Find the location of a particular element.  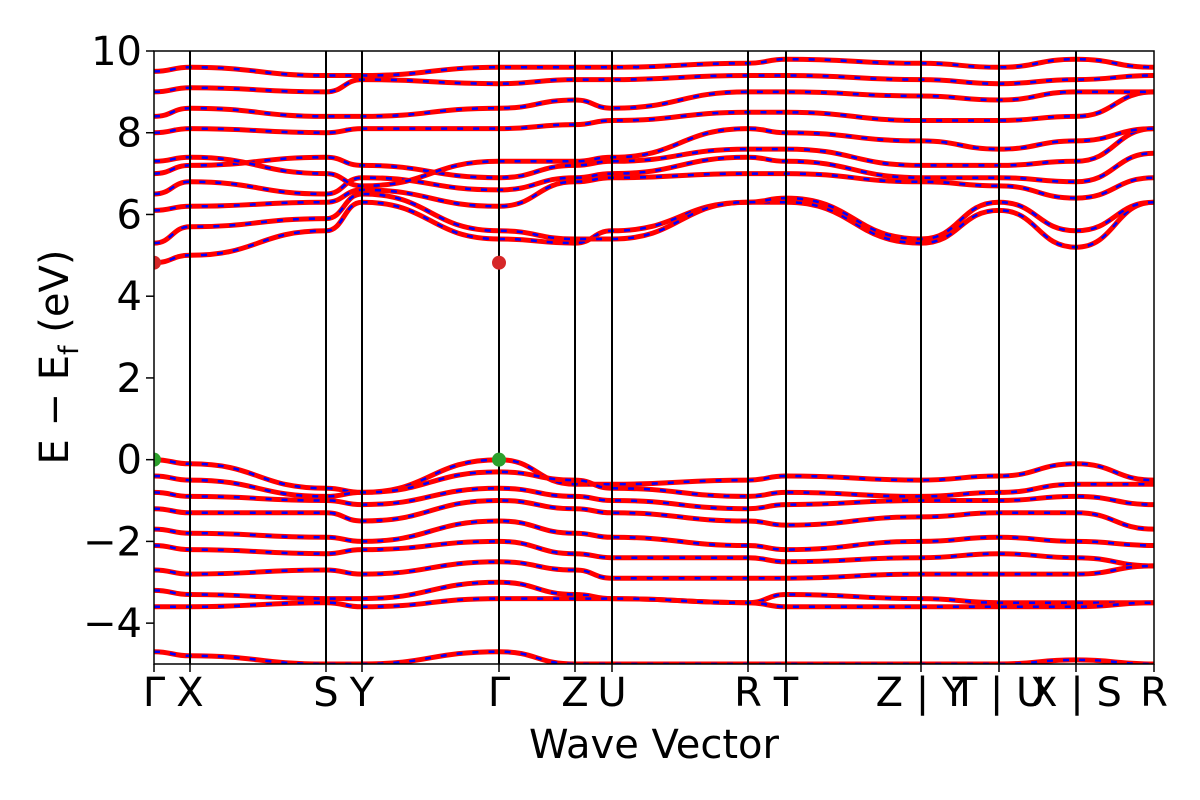

y-axis-title-subscript: f is located at coordinates (69, 349).